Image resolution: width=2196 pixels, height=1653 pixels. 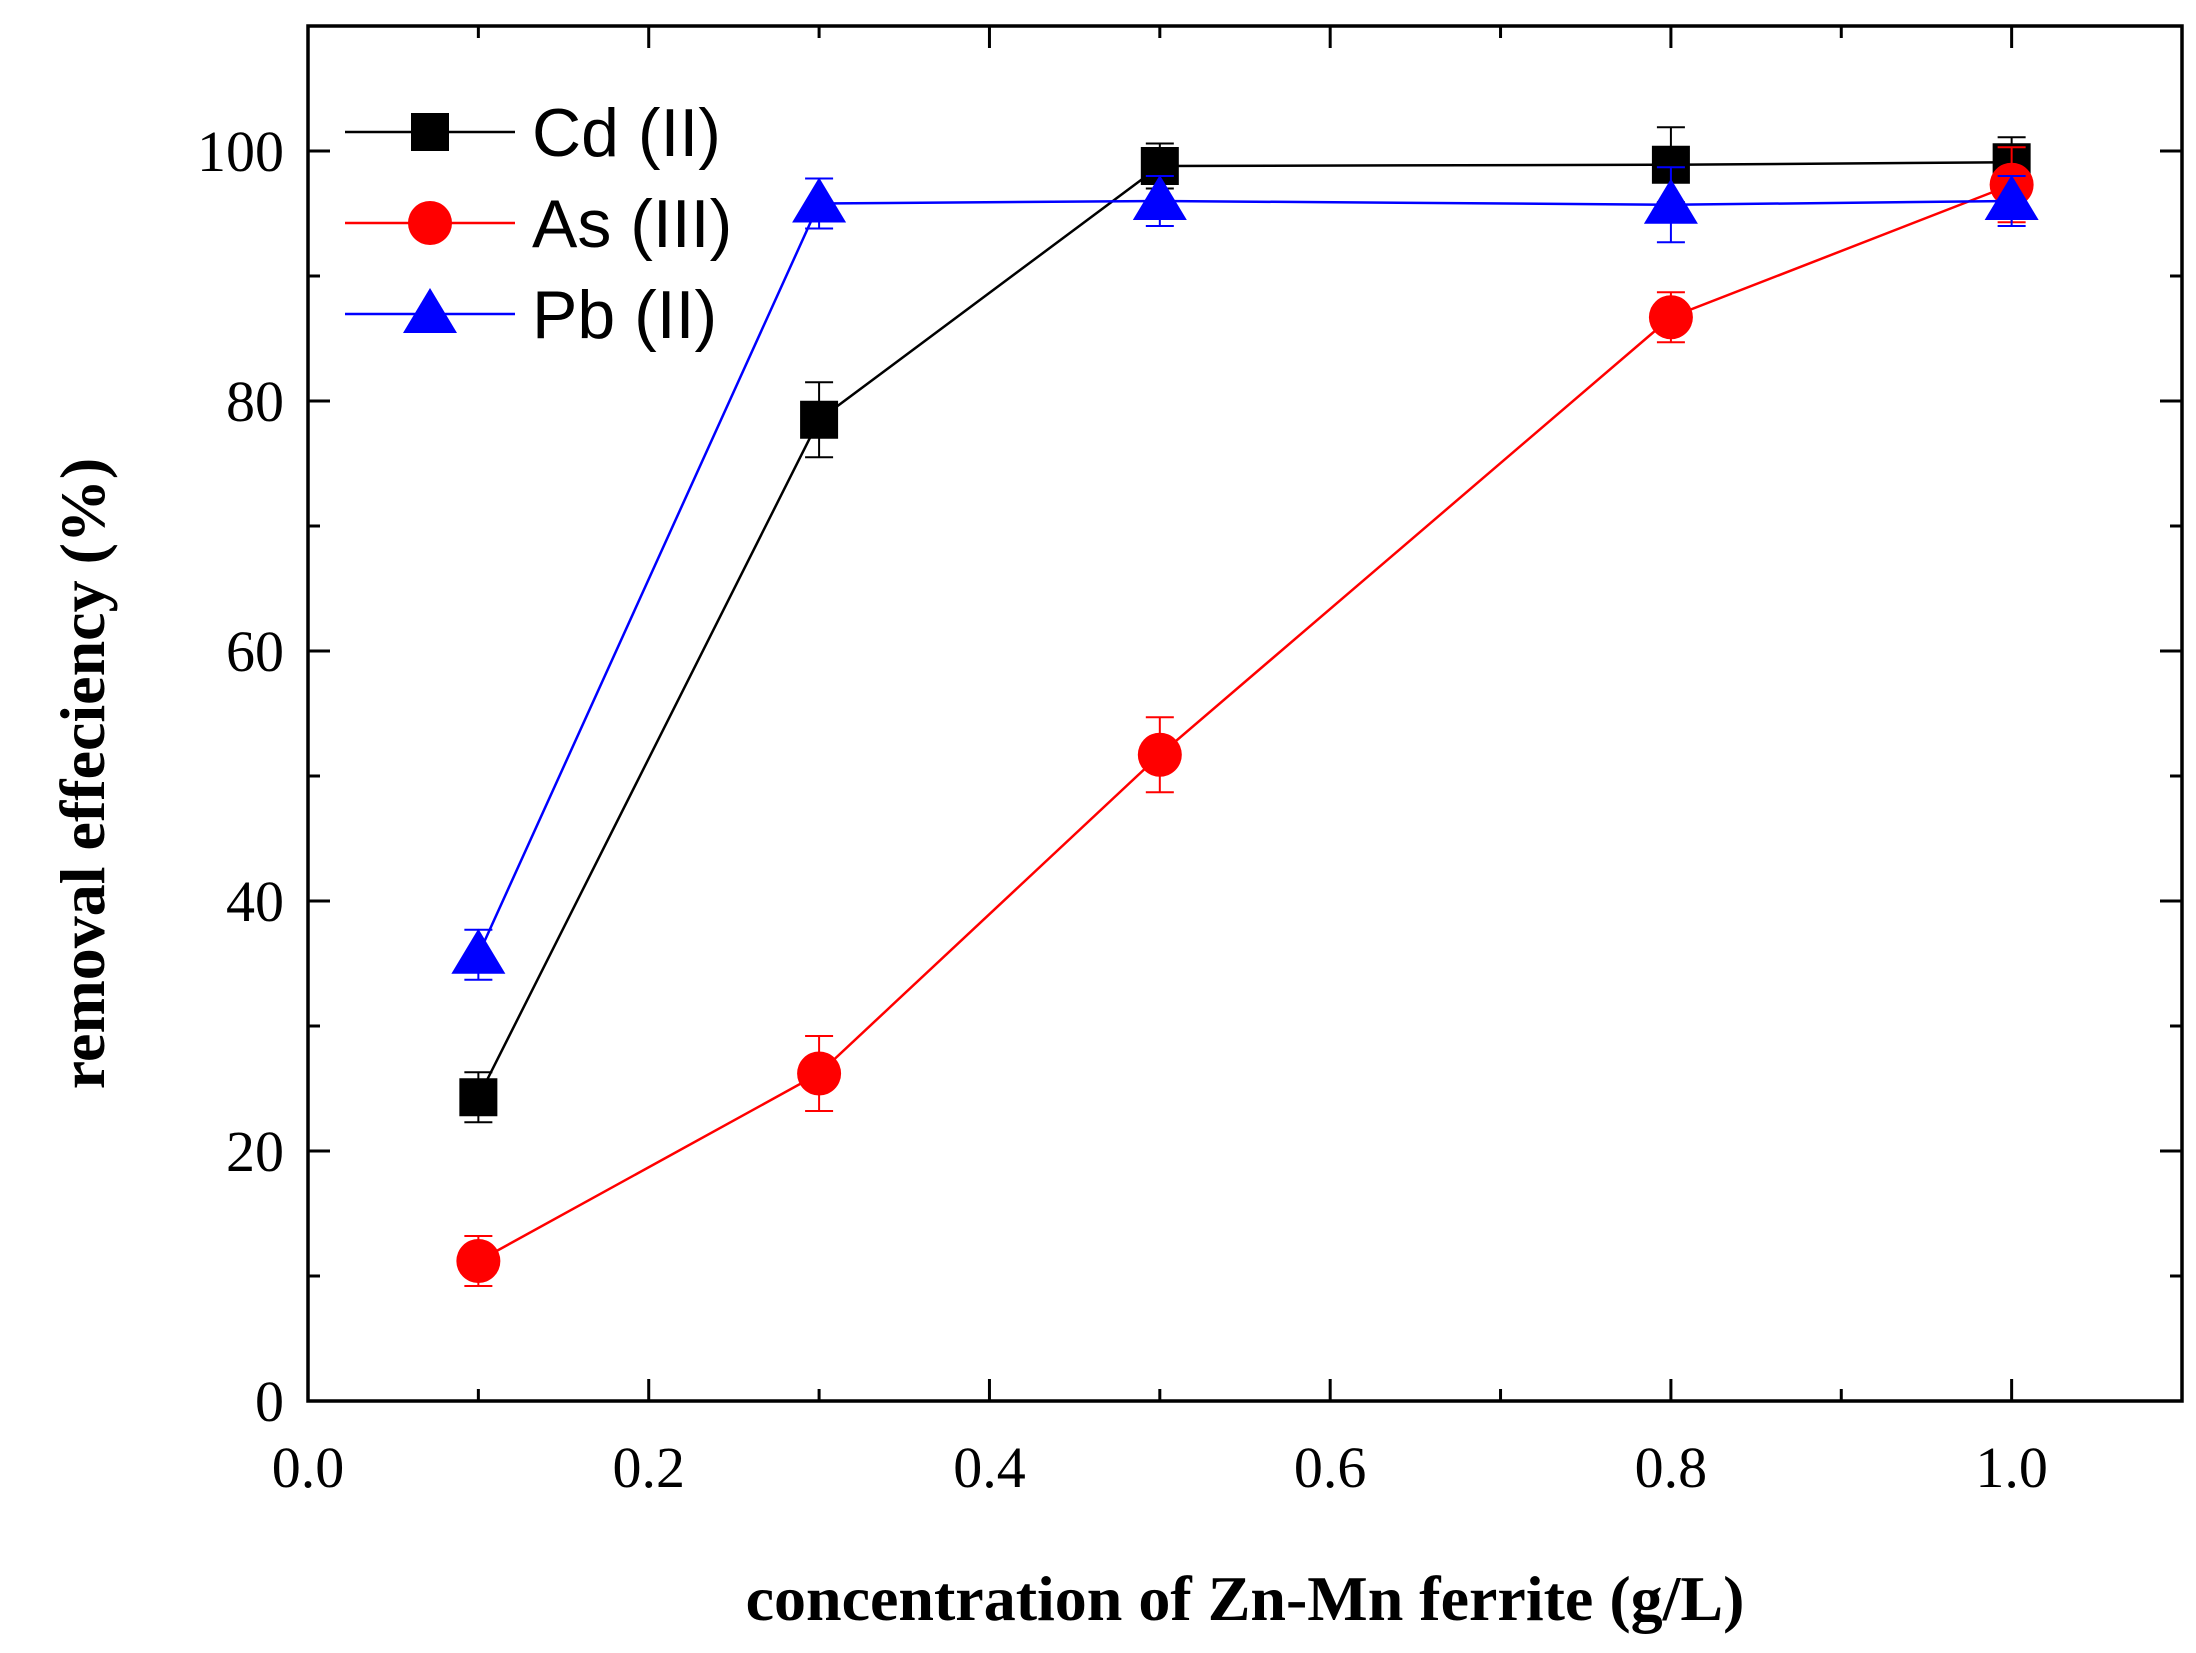 I want to click on x-tick-label: 1.0, so click(x=2011, y=1467).